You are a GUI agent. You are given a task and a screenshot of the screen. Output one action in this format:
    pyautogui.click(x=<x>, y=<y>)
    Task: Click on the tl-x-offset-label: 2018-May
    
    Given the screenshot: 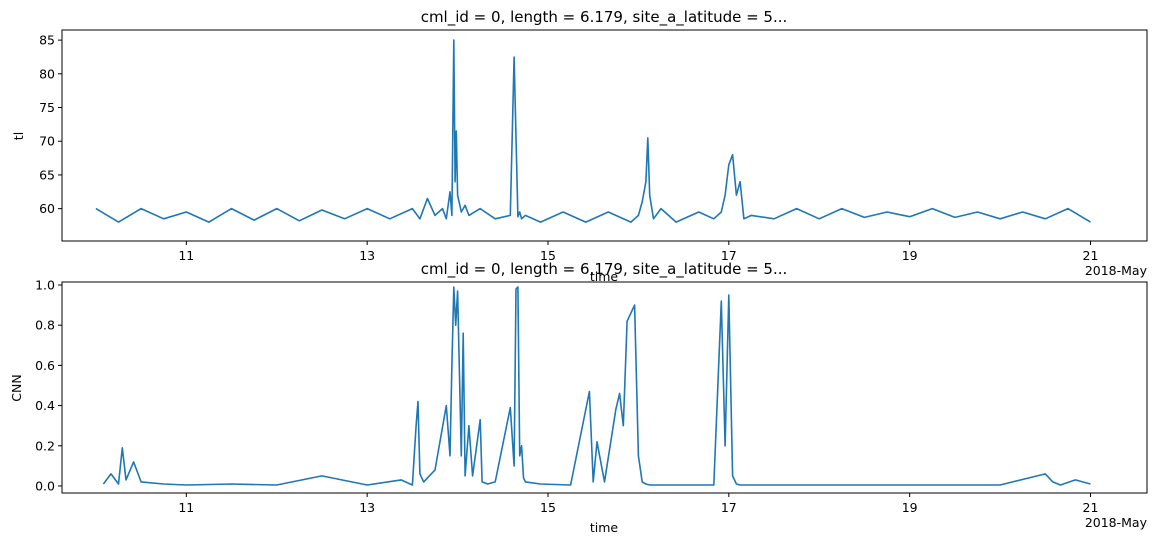 What is the action you would take?
    pyautogui.click(x=1116, y=270)
    